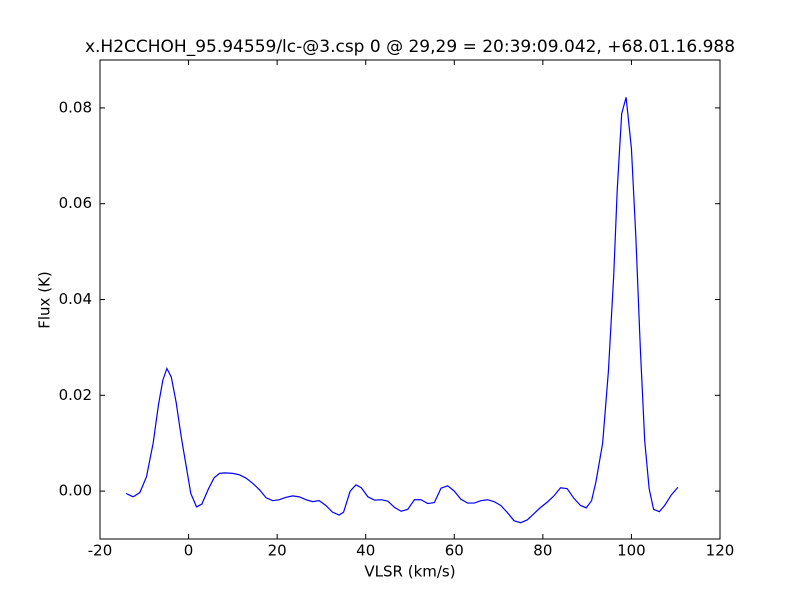 This screenshot has width=800, height=600. I want to click on x-tick-label: 100, so click(631, 551).